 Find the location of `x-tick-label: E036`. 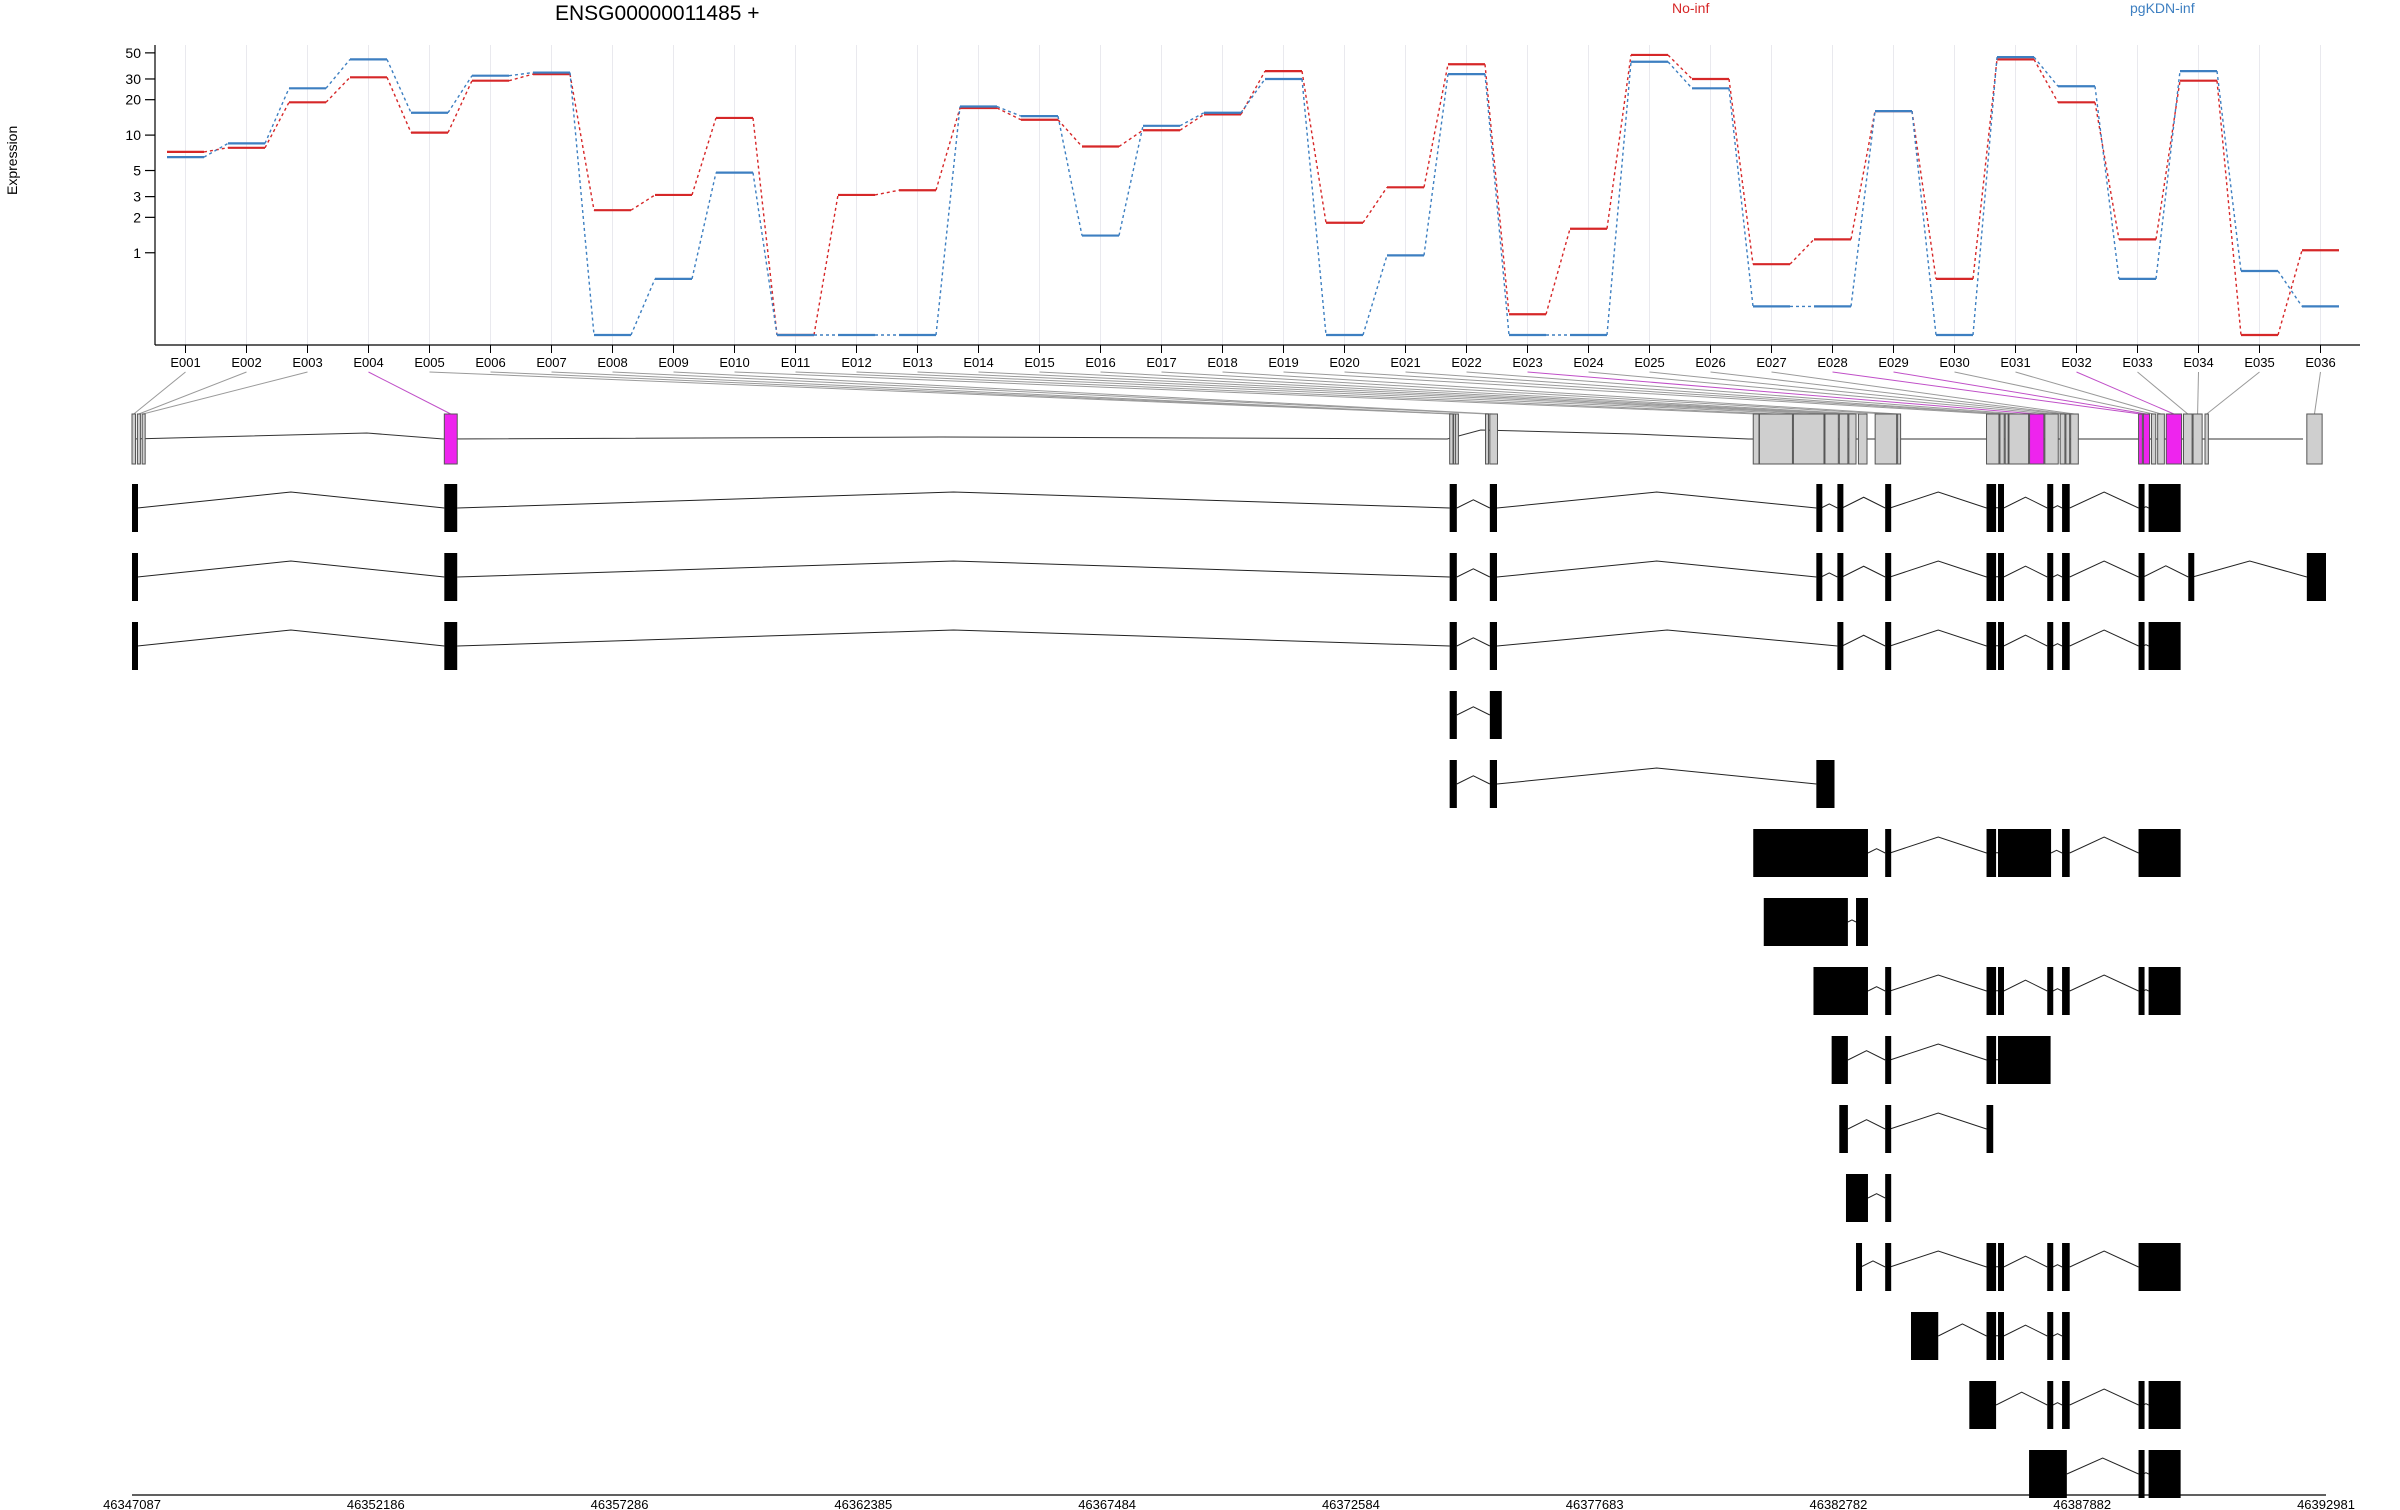

x-tick-label: E036 is located at coordinates (2320, 362).